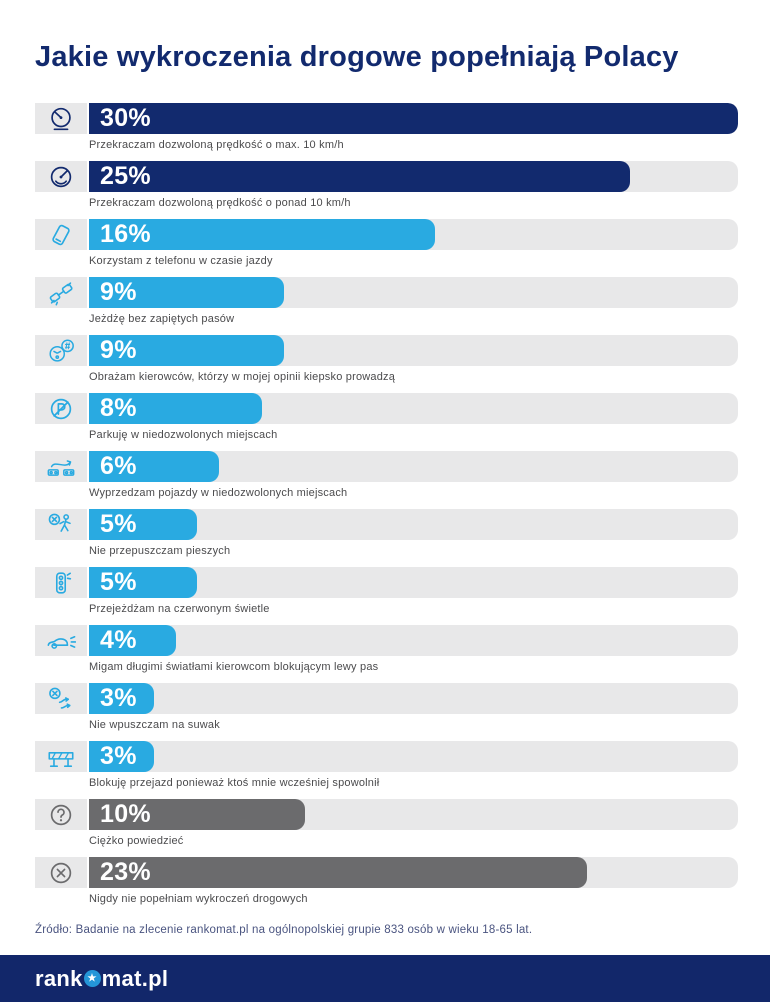 This screenshot has width=770, height=1002. I want to click on bar: 6%, so click(154, 466).